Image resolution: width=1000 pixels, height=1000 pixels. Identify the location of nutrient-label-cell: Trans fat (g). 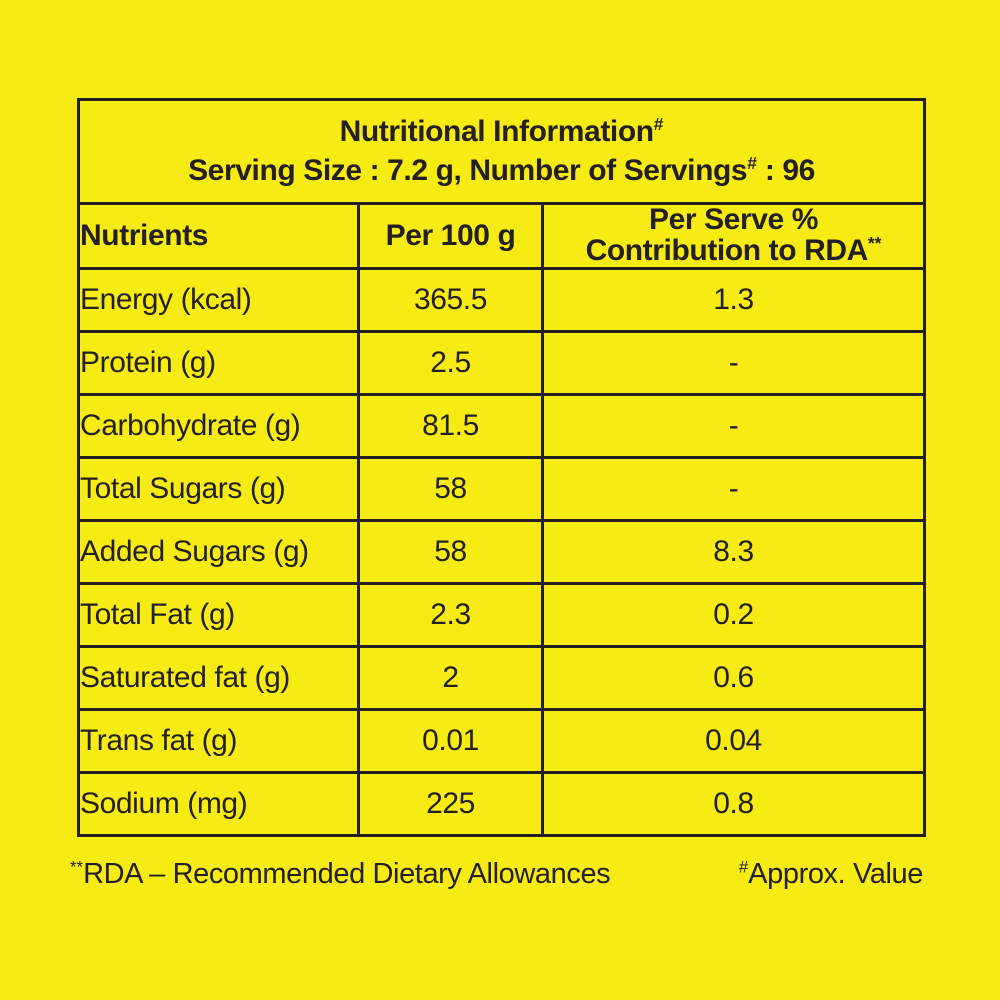
(218, 740).